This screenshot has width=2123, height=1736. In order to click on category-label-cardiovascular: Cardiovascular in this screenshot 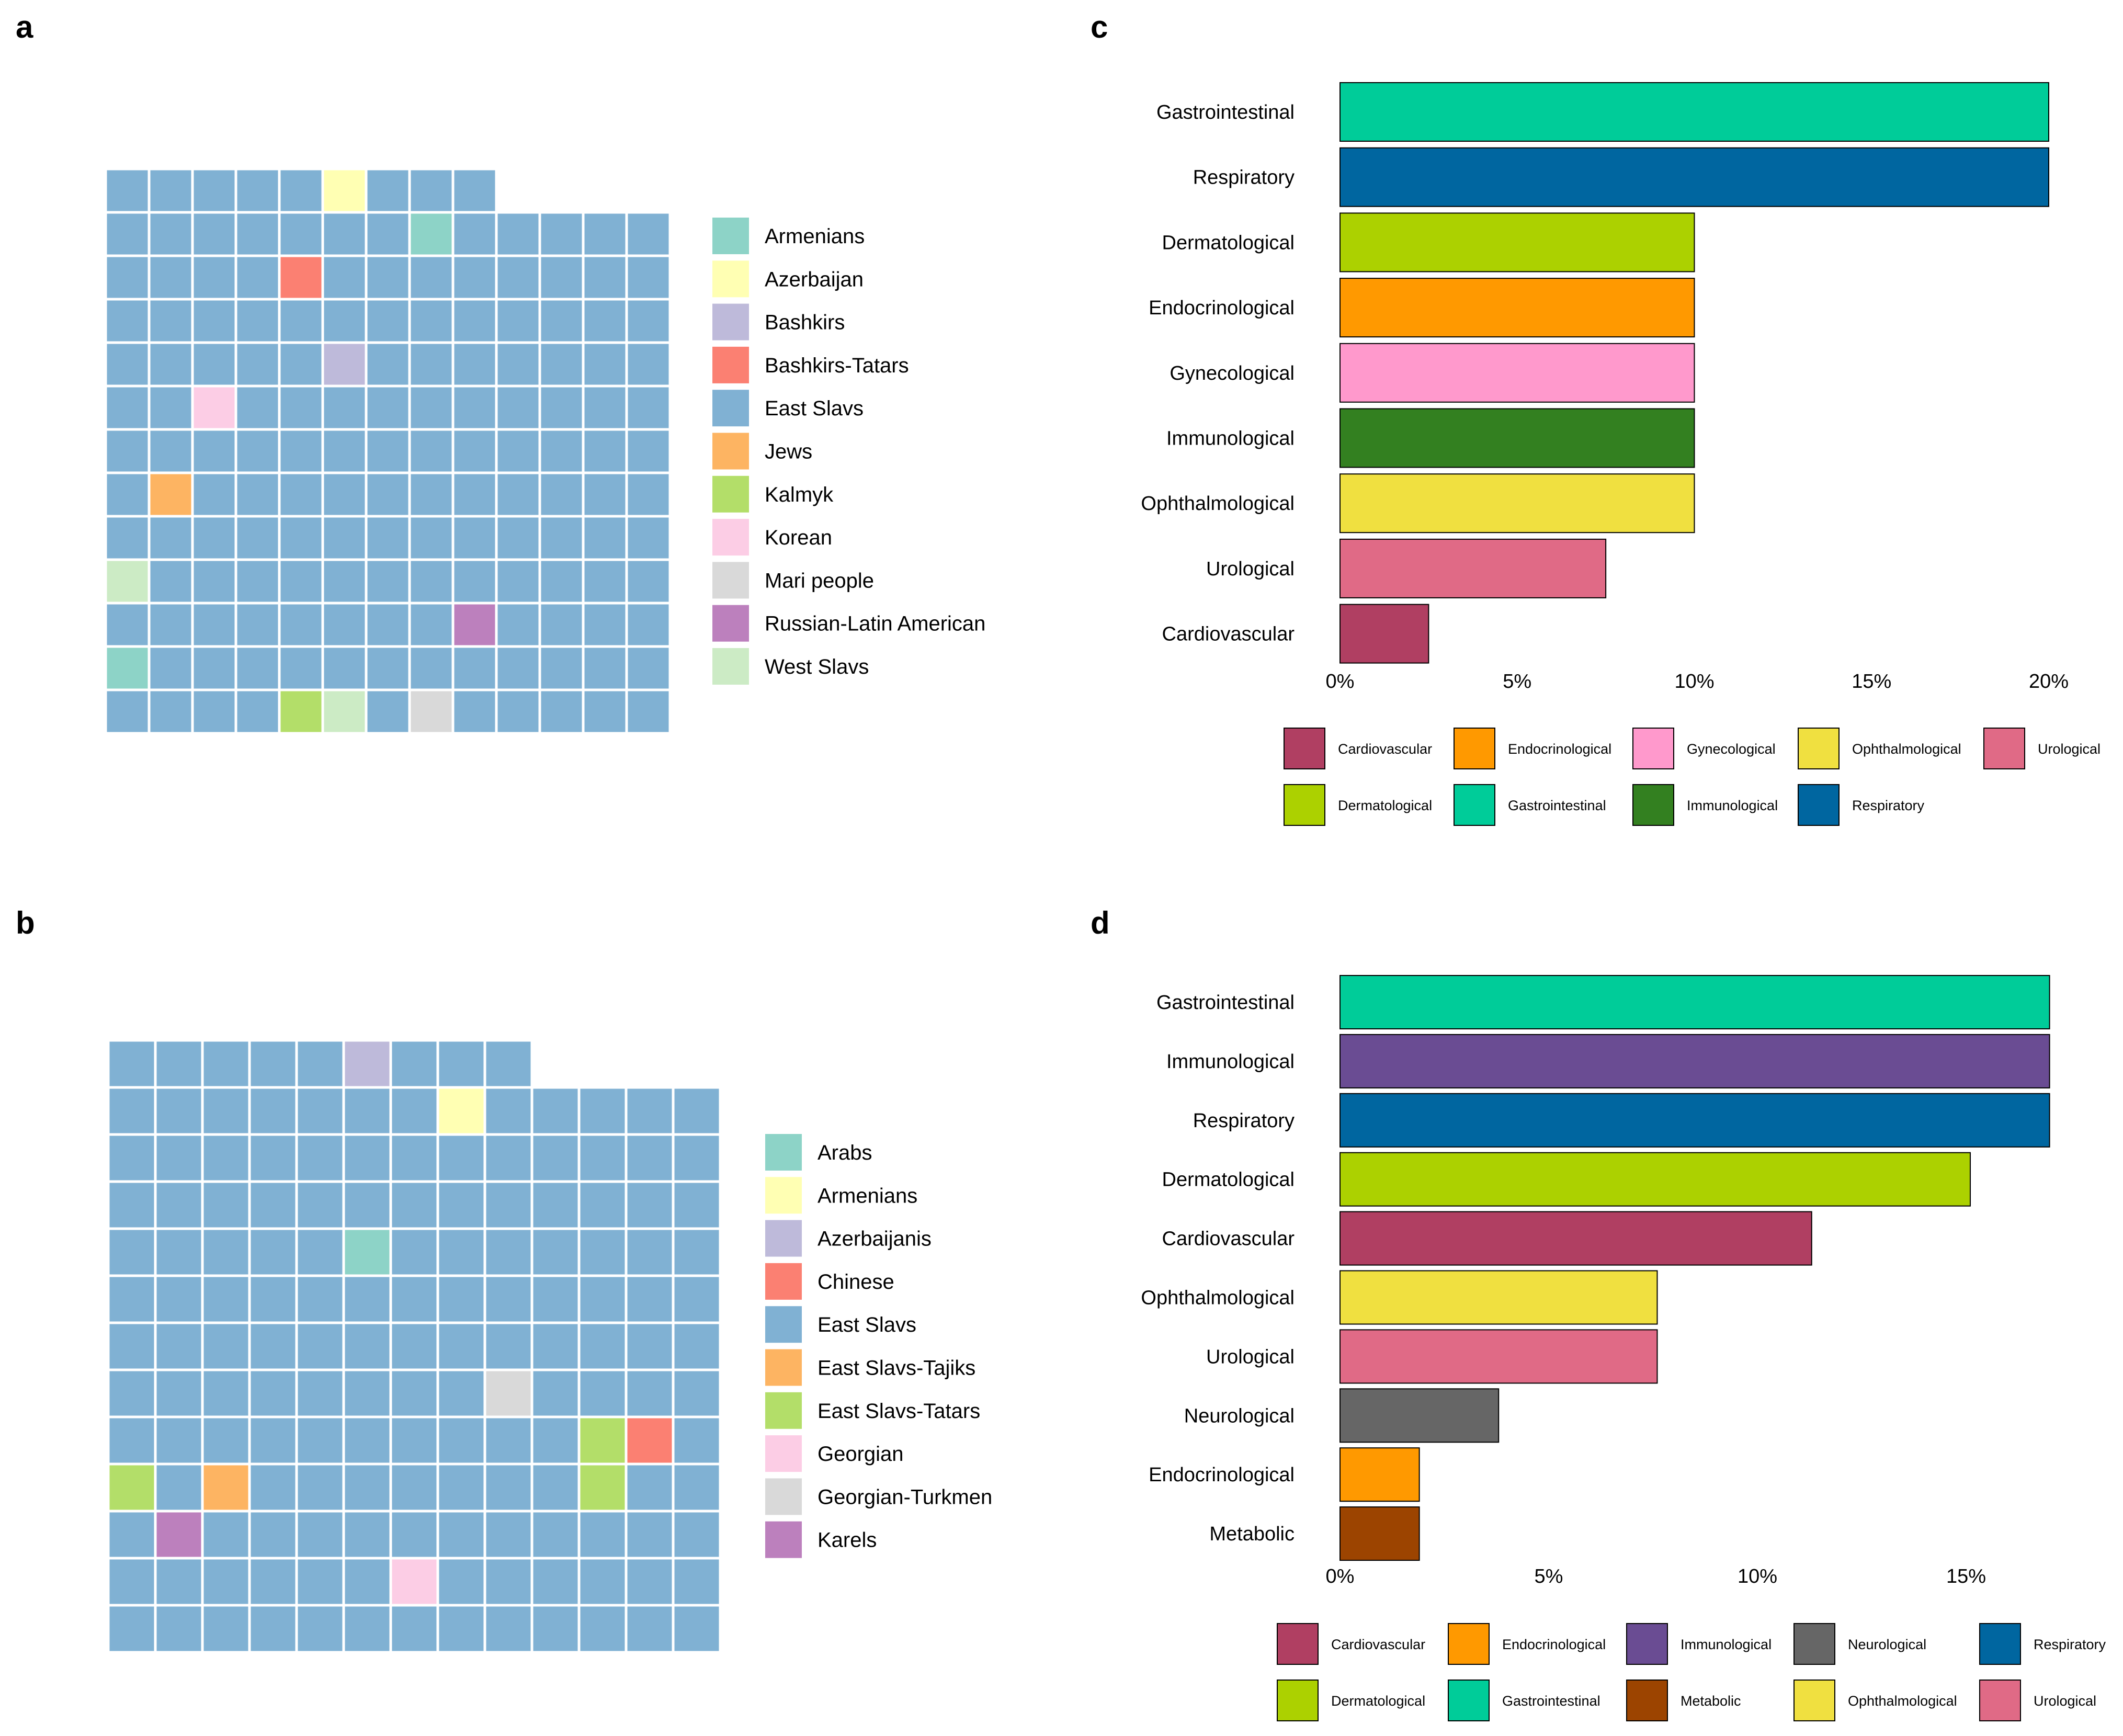, I will do `click(1228, 634)`.